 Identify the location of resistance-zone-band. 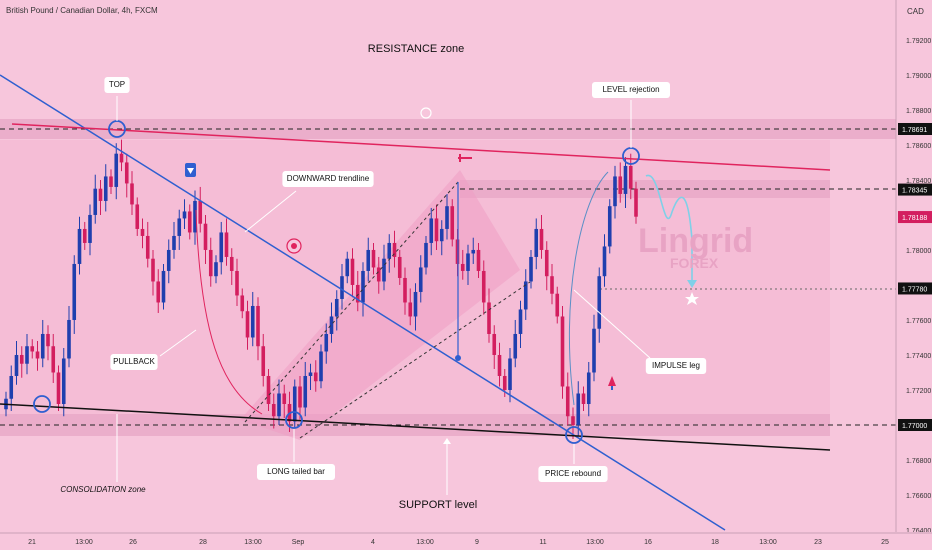
(448, 129).